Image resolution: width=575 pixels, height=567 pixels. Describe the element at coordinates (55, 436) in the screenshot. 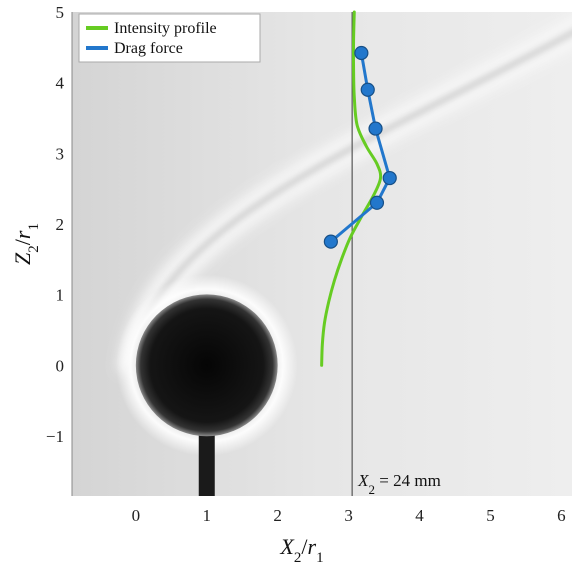

I see `y-tick-label: −1` at that location.